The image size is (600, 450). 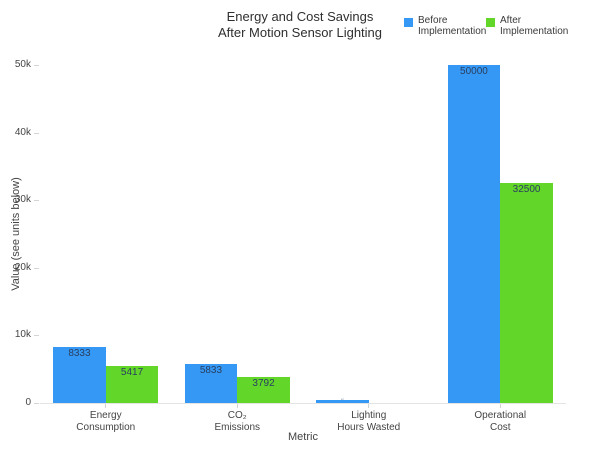 I want to click on bar-value-label: 32500, so click(x=526, y=190).